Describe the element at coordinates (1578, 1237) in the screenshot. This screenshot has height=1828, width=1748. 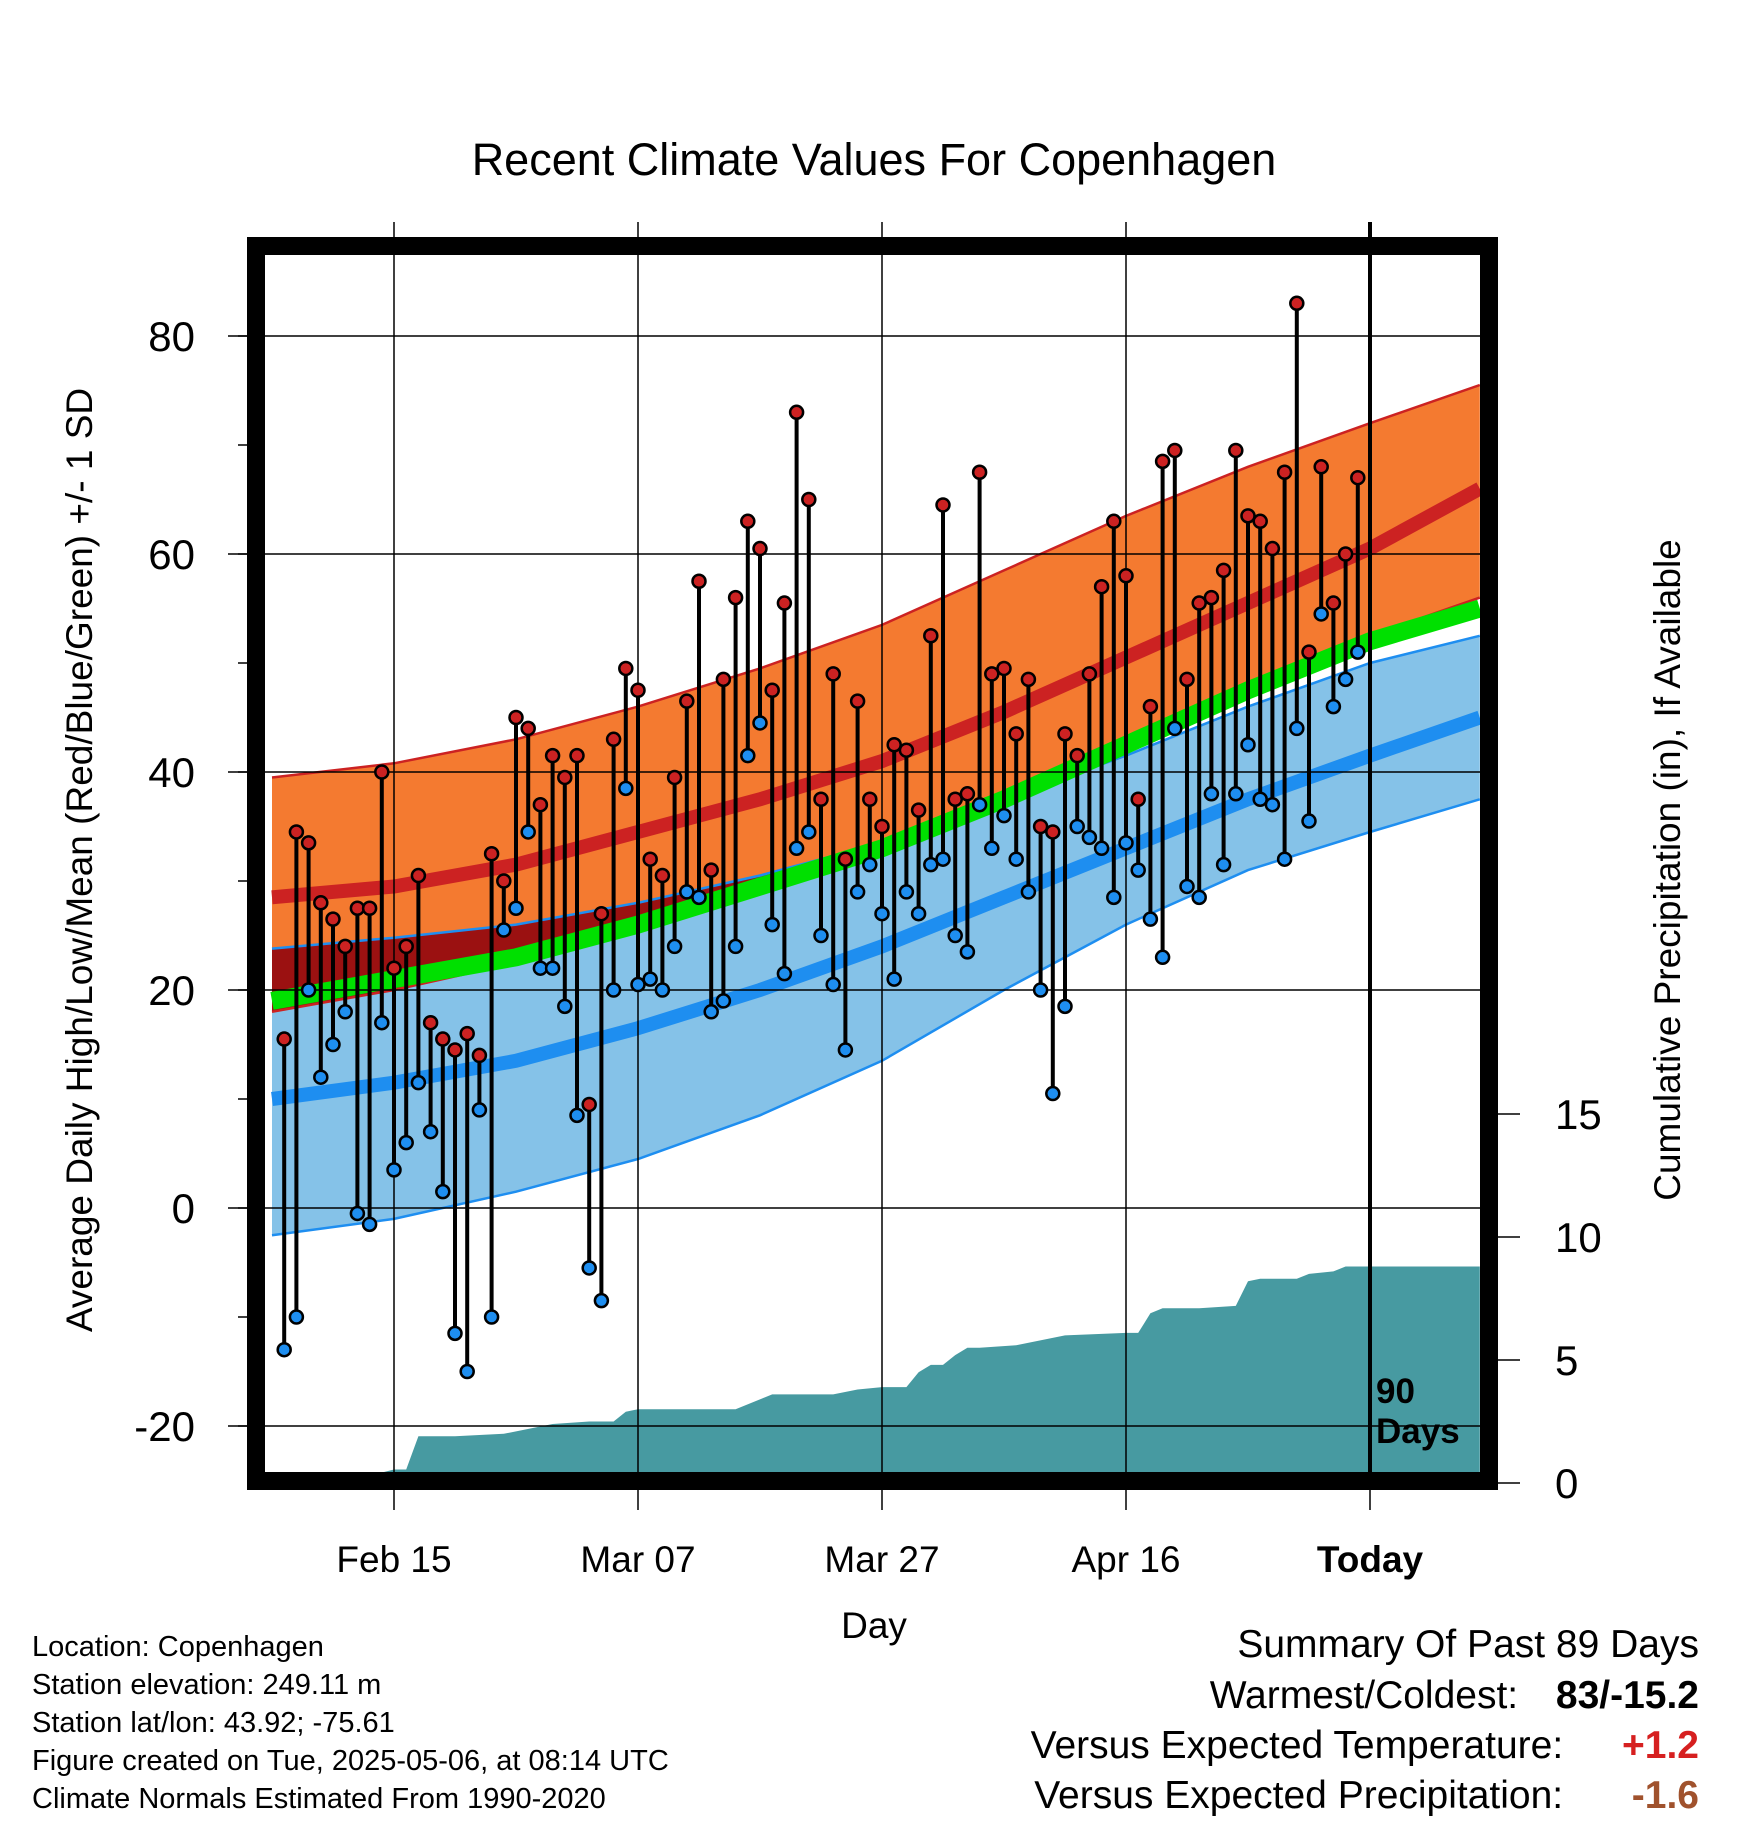
I see `y2-tick-label: 10` at that location.